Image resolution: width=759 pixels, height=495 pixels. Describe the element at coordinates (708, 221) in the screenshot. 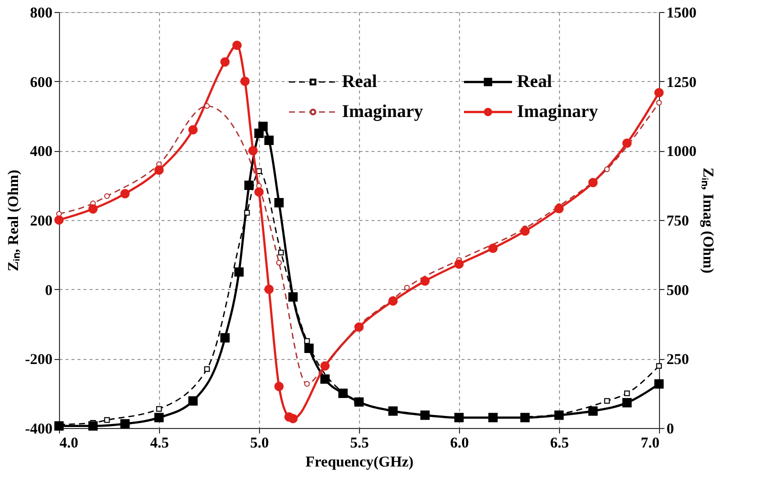

I see `y2-axis-title: Zᵢₙ, Imag (Ohm)` at that location.